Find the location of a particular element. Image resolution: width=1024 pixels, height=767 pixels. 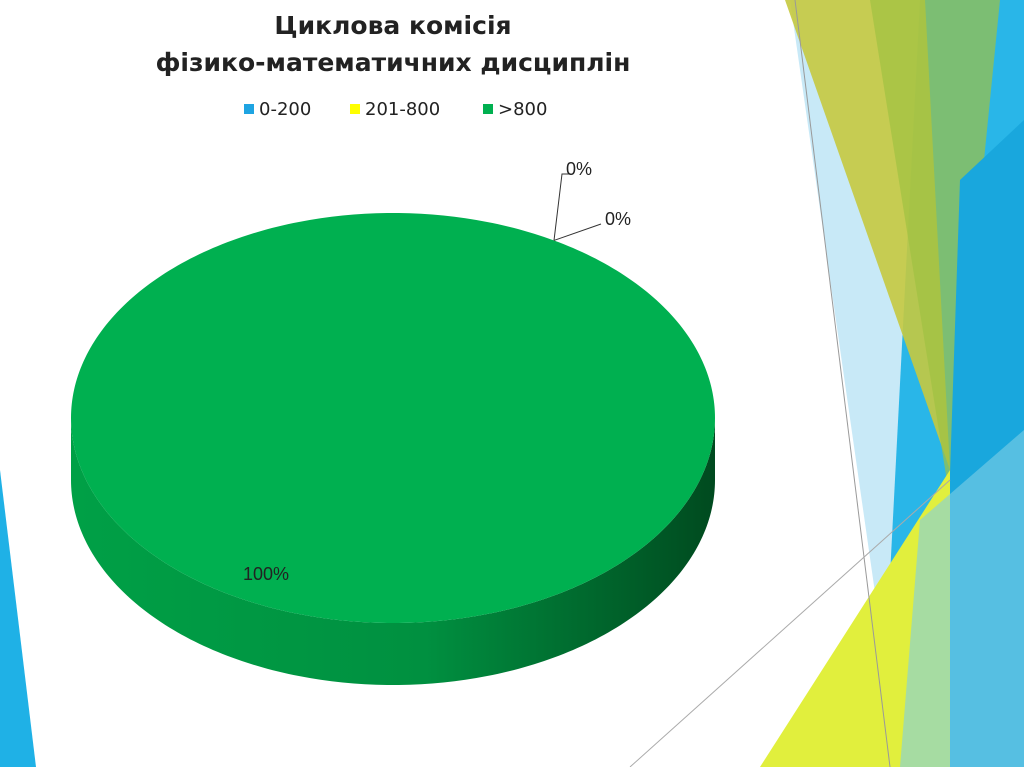

data-label: 100% is located at coordinates (266, 574).